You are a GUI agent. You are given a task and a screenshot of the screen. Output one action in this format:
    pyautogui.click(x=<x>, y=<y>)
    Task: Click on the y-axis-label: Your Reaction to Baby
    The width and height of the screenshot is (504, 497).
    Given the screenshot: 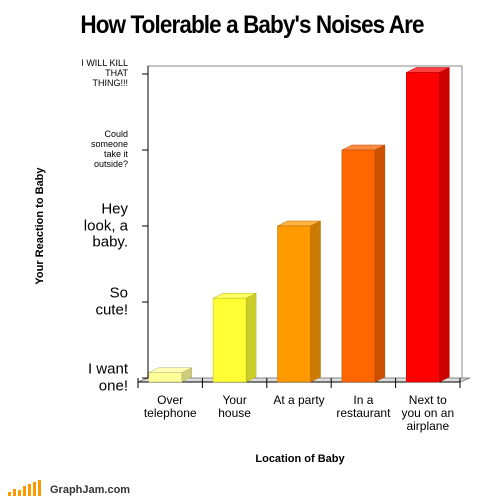 What is the action you would take?
    pyautogui.click(x=39, y=226)
    